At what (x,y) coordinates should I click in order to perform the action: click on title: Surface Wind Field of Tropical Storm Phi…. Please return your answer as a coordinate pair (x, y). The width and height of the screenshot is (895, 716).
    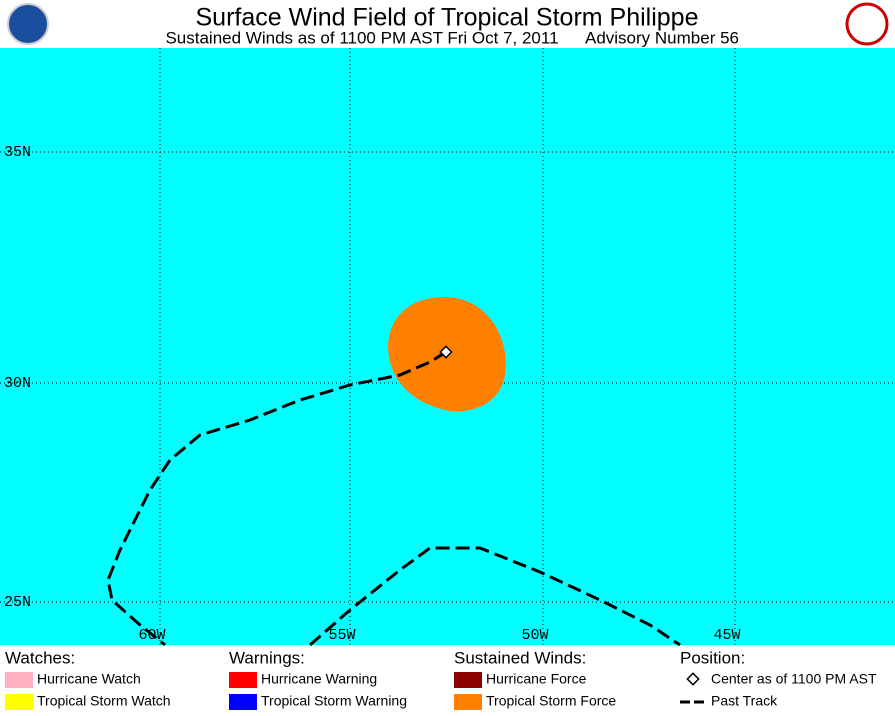
    Looking at the image, I should click on (447, 18).